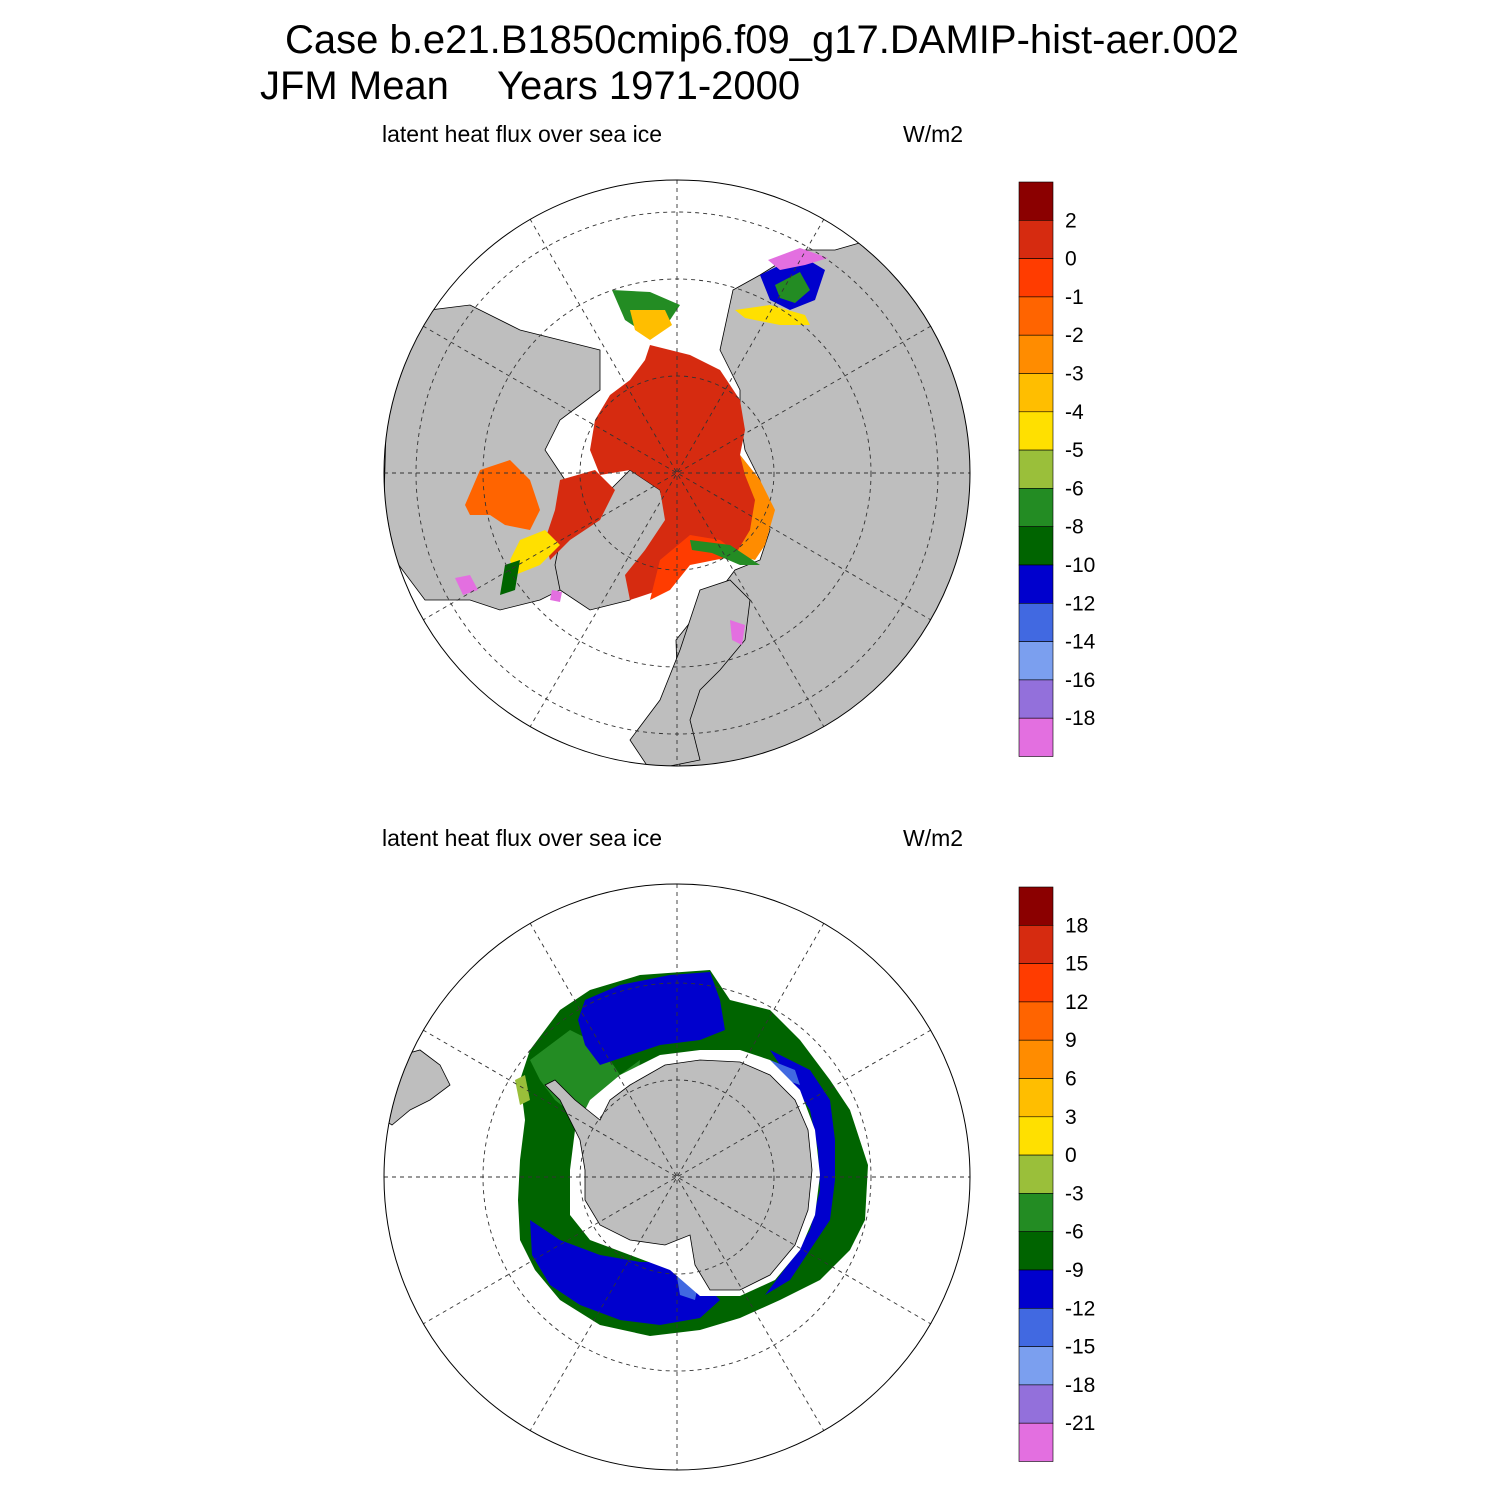 This screenshot has height=1500, width=1500. I want to click on sh-ice-ross-blue, so click(625, 1272).